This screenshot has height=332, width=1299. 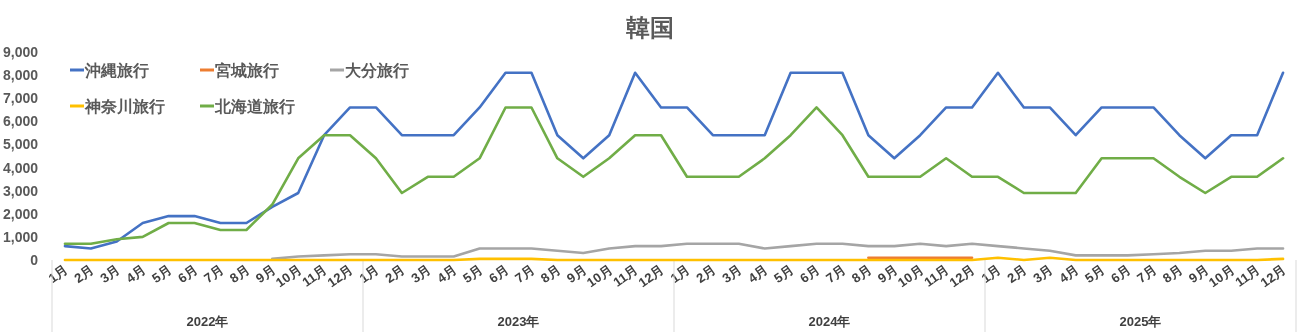 What do you see at coordinates (116, 70) in the screenshot?
I see `legend-label: 沖縄旅行` at bounding box center [116, 70].